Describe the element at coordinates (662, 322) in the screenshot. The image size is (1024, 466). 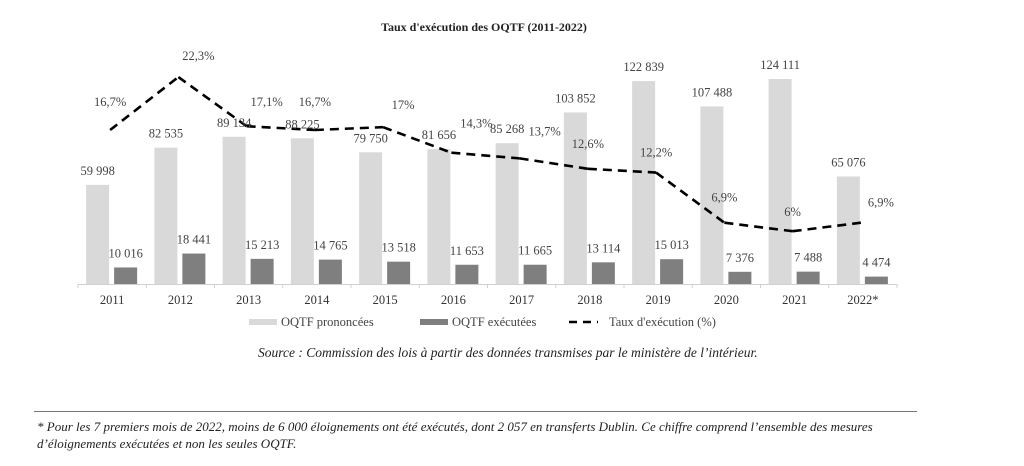
I see `legend-label-taux: Taux d'exécution (%)` at that location.